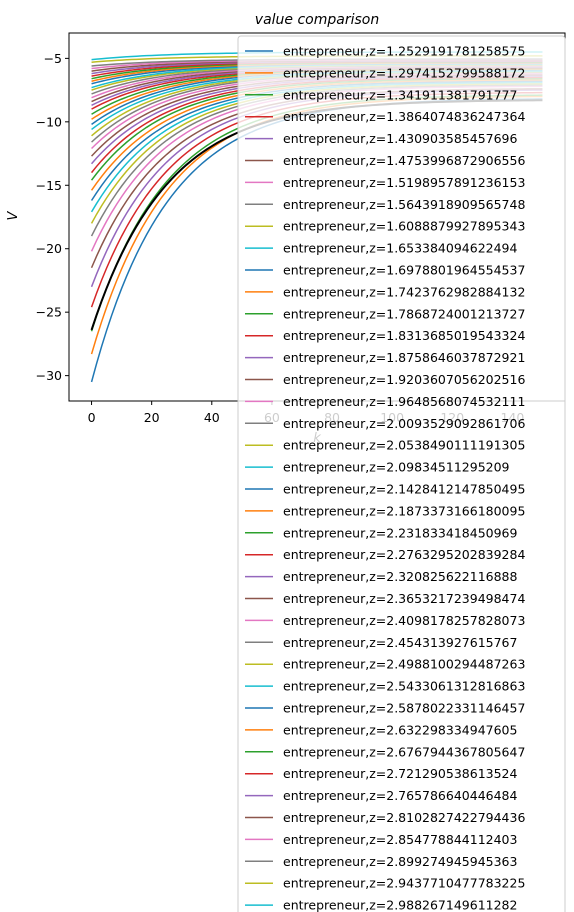 This screenshot has height=912, width=574. What do you see at coordinates (404, 291) in the screenshot?
I see `legend-entry-label: entrepreneur,z=1.7423762982884132` at bounding box center [404, 291].